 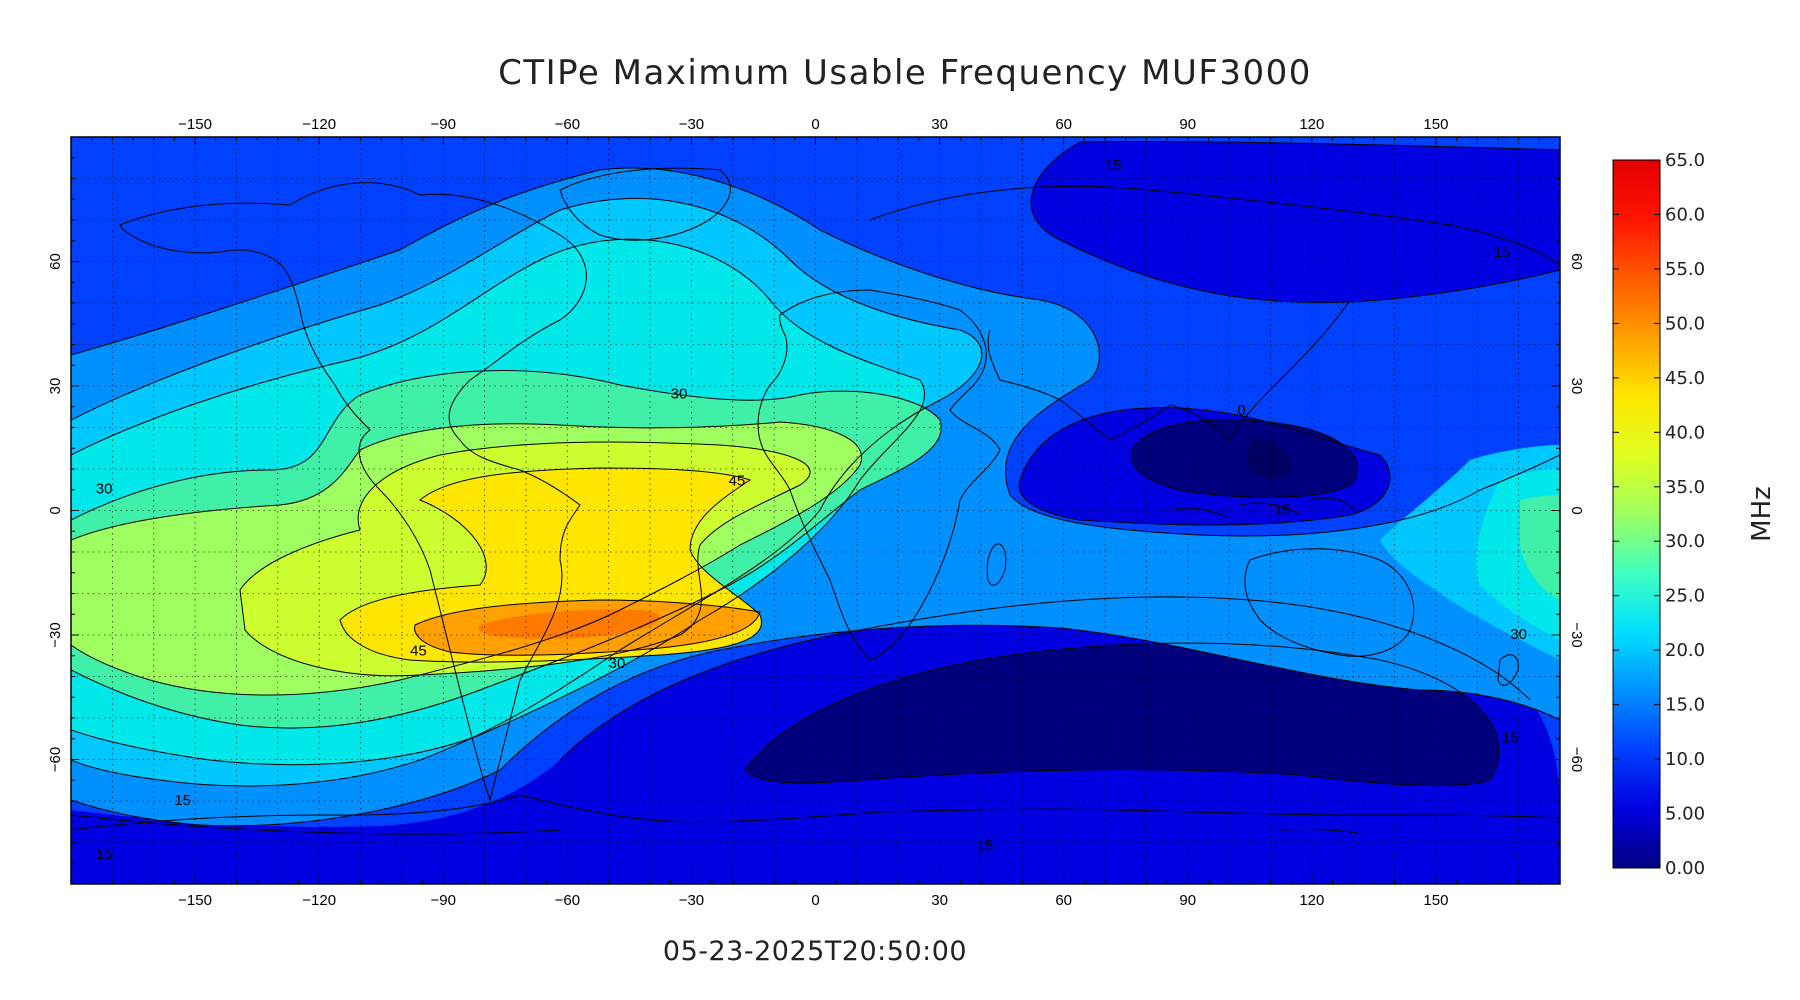 I want to click on lon-tick-labels-bottom: −150 −120 −90 −60 −30 0 30 60 90 120 150, so click(x=813, y=900).